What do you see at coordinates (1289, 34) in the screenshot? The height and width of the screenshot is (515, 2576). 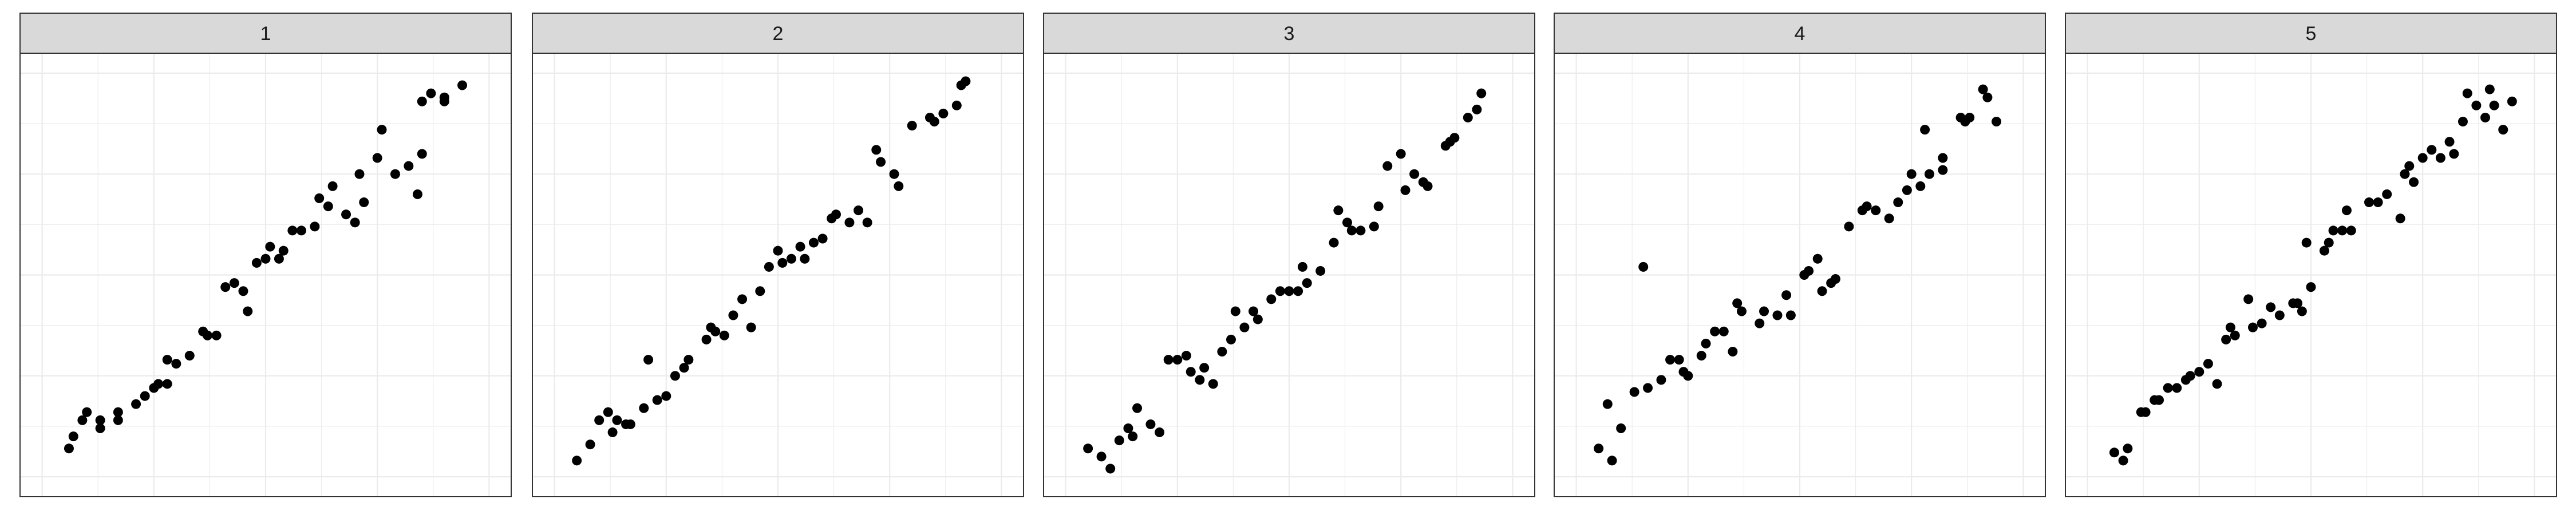 I see `facet-strip-label: 3` at bounding box center [1289, 34].